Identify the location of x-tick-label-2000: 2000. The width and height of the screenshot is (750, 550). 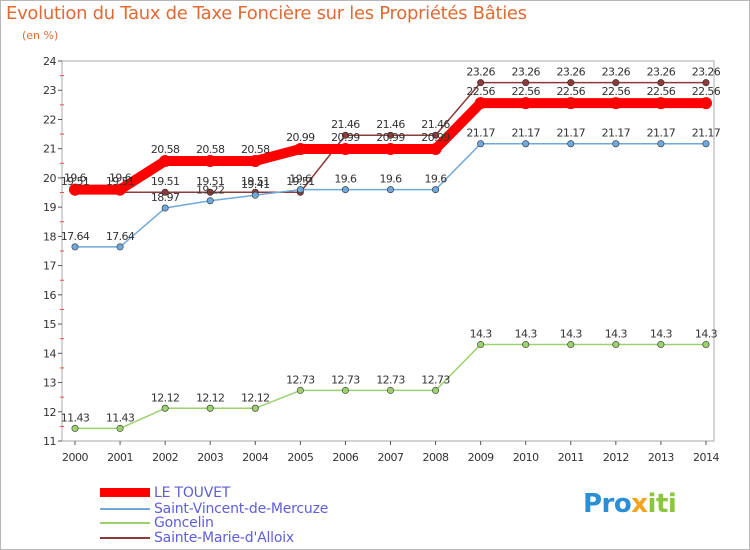
(75, 457).